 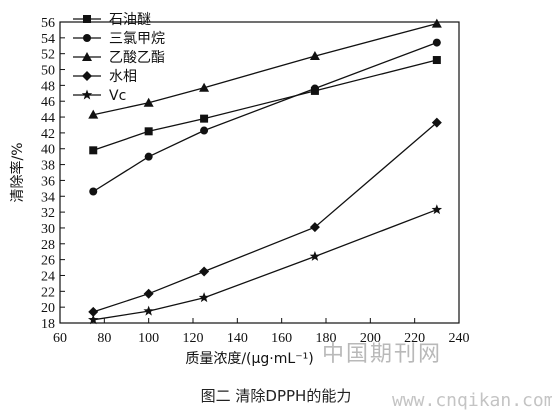 What do you see at coordinates (459, 338) in the screenshot?
I see `x-tick-label: 240` at bounding box center [459, 338].